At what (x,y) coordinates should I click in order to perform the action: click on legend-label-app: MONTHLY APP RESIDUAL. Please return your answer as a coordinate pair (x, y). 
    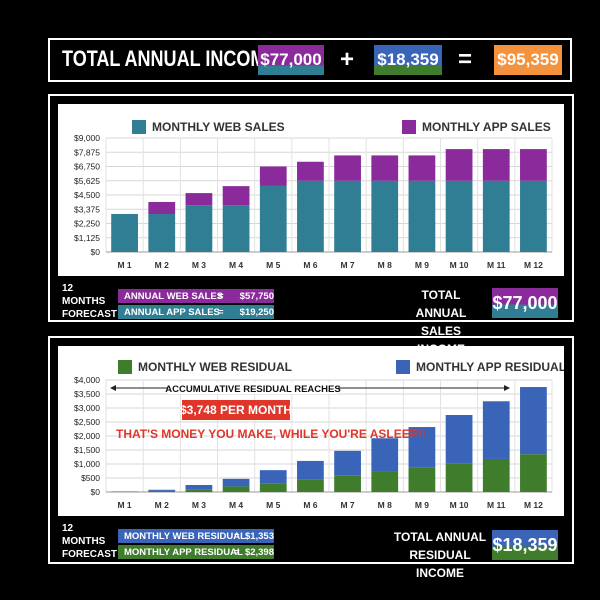
    Looking at the image, I should click on (490, 367).